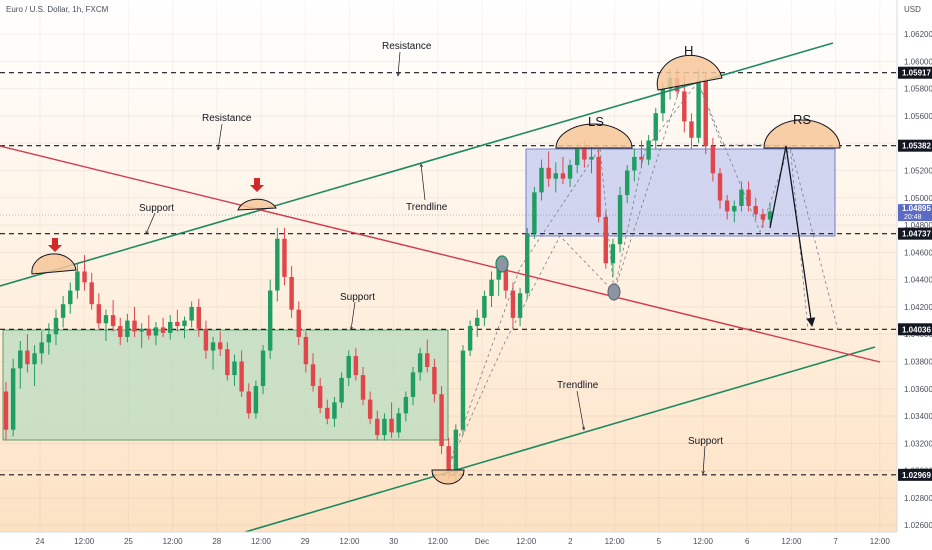 This screenshot has height=550, width=932. I want to click on y-tick-label: 1.04400, so click(918, 280).